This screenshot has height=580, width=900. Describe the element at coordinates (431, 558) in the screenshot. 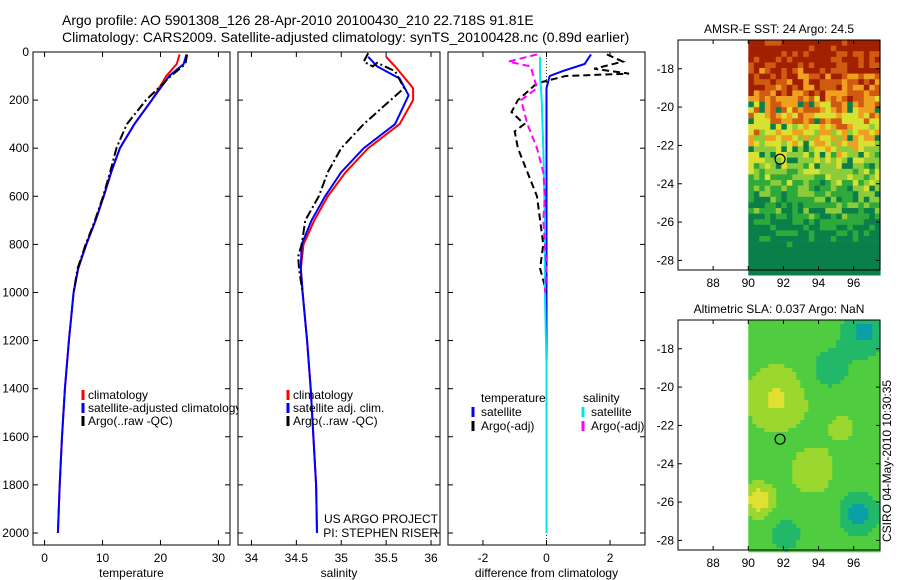

I see `x-tick-label: 36` at that location.